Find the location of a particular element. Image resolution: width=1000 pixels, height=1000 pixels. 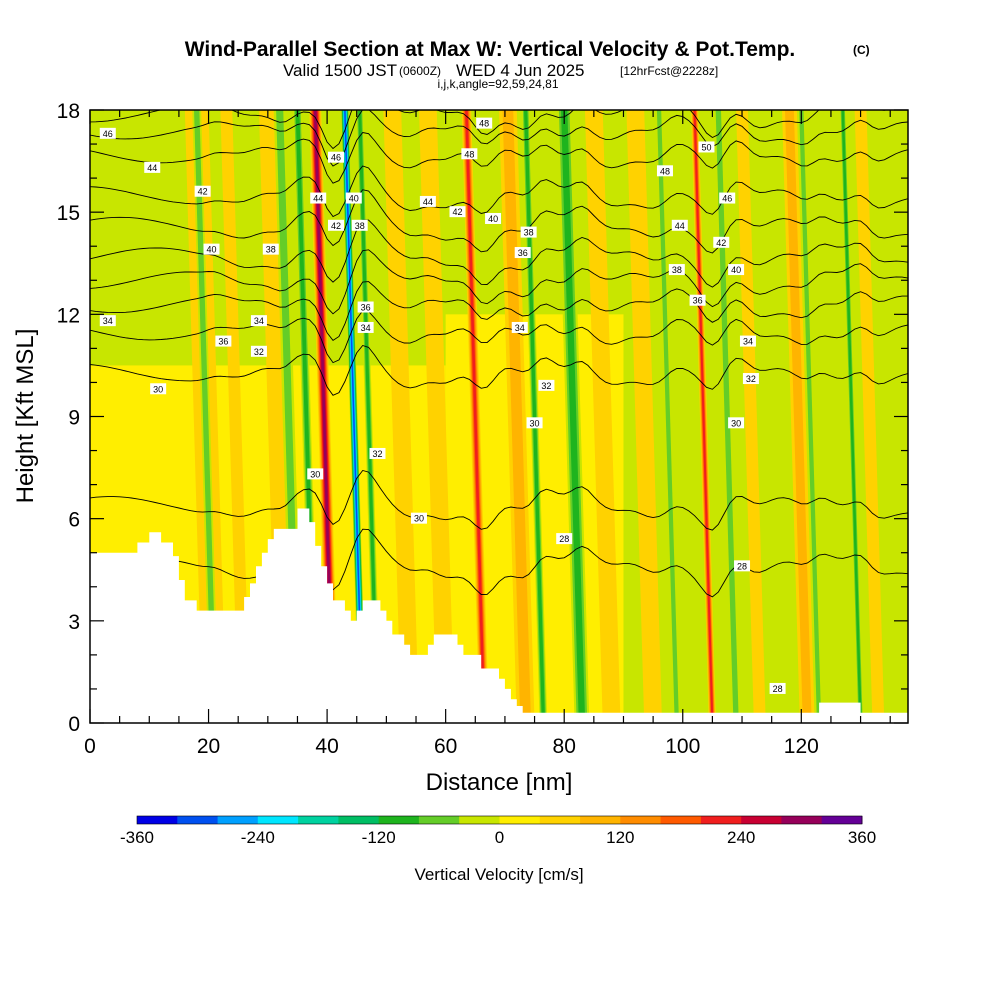

contour-label-text: 46 is located at coordinates (727, 199).